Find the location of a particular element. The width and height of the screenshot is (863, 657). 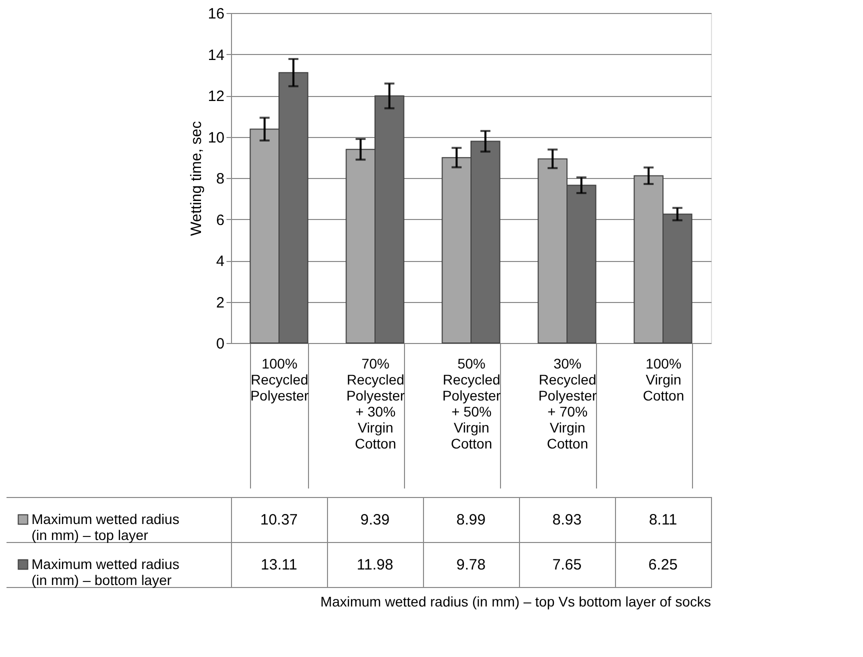

data-label: 9.39 is located at coordinates (375, 520).